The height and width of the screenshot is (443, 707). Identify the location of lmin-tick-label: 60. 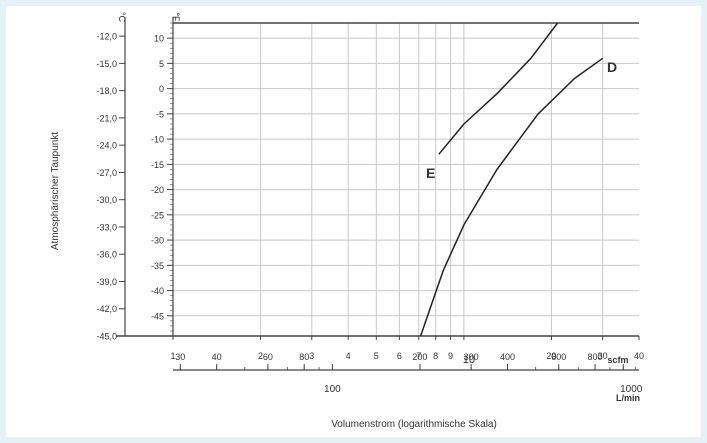
(268, 357).